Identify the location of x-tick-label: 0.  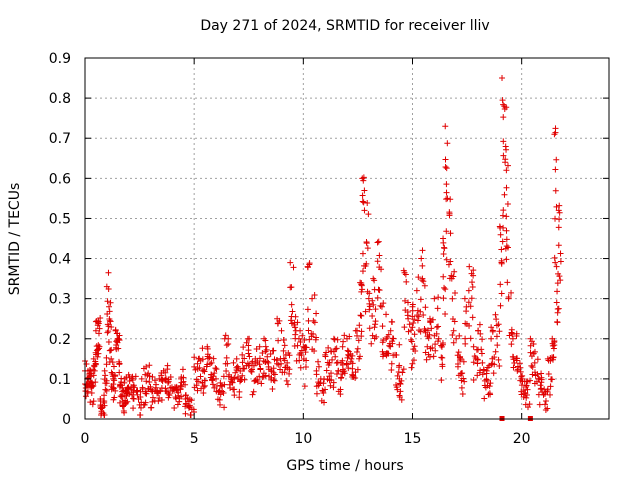
(85, 439).